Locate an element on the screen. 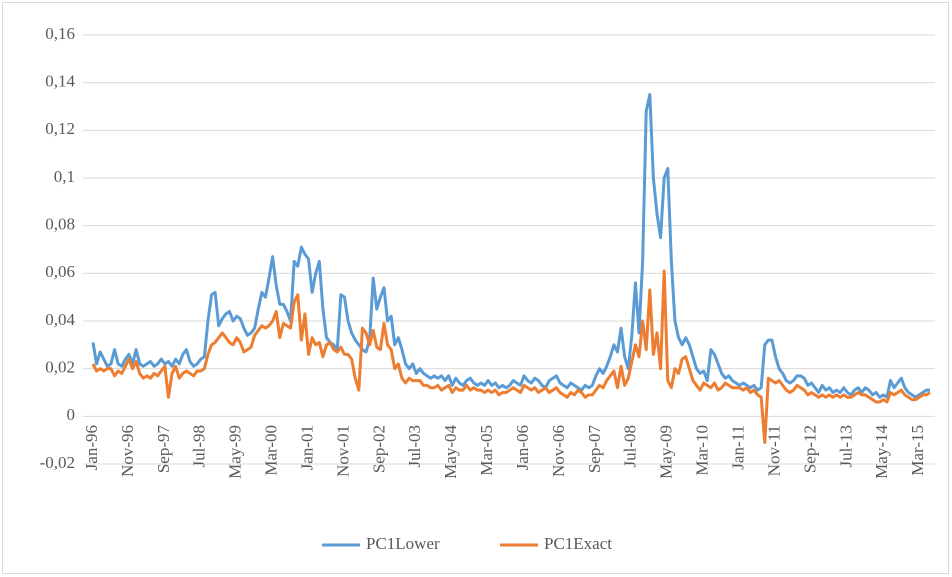 The image size is (952, 577). x-tick-label: Jul-13 is located at coordinates (845, 446).